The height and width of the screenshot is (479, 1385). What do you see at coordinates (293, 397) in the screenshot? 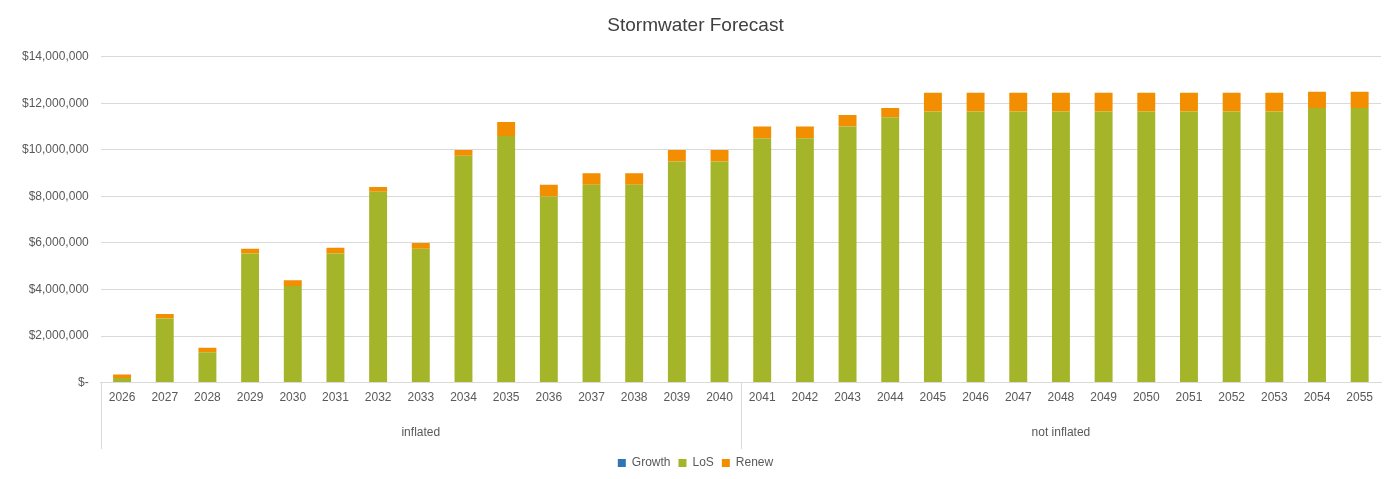
I see `x-tick-label: 2030` at bounding box center [293, 397].